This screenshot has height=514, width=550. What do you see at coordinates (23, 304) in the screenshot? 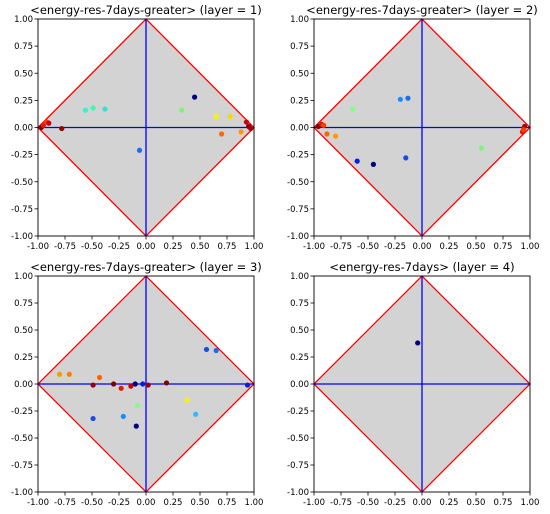
I see `y-tick-label: 0.75` at bounding box center [23, 304].